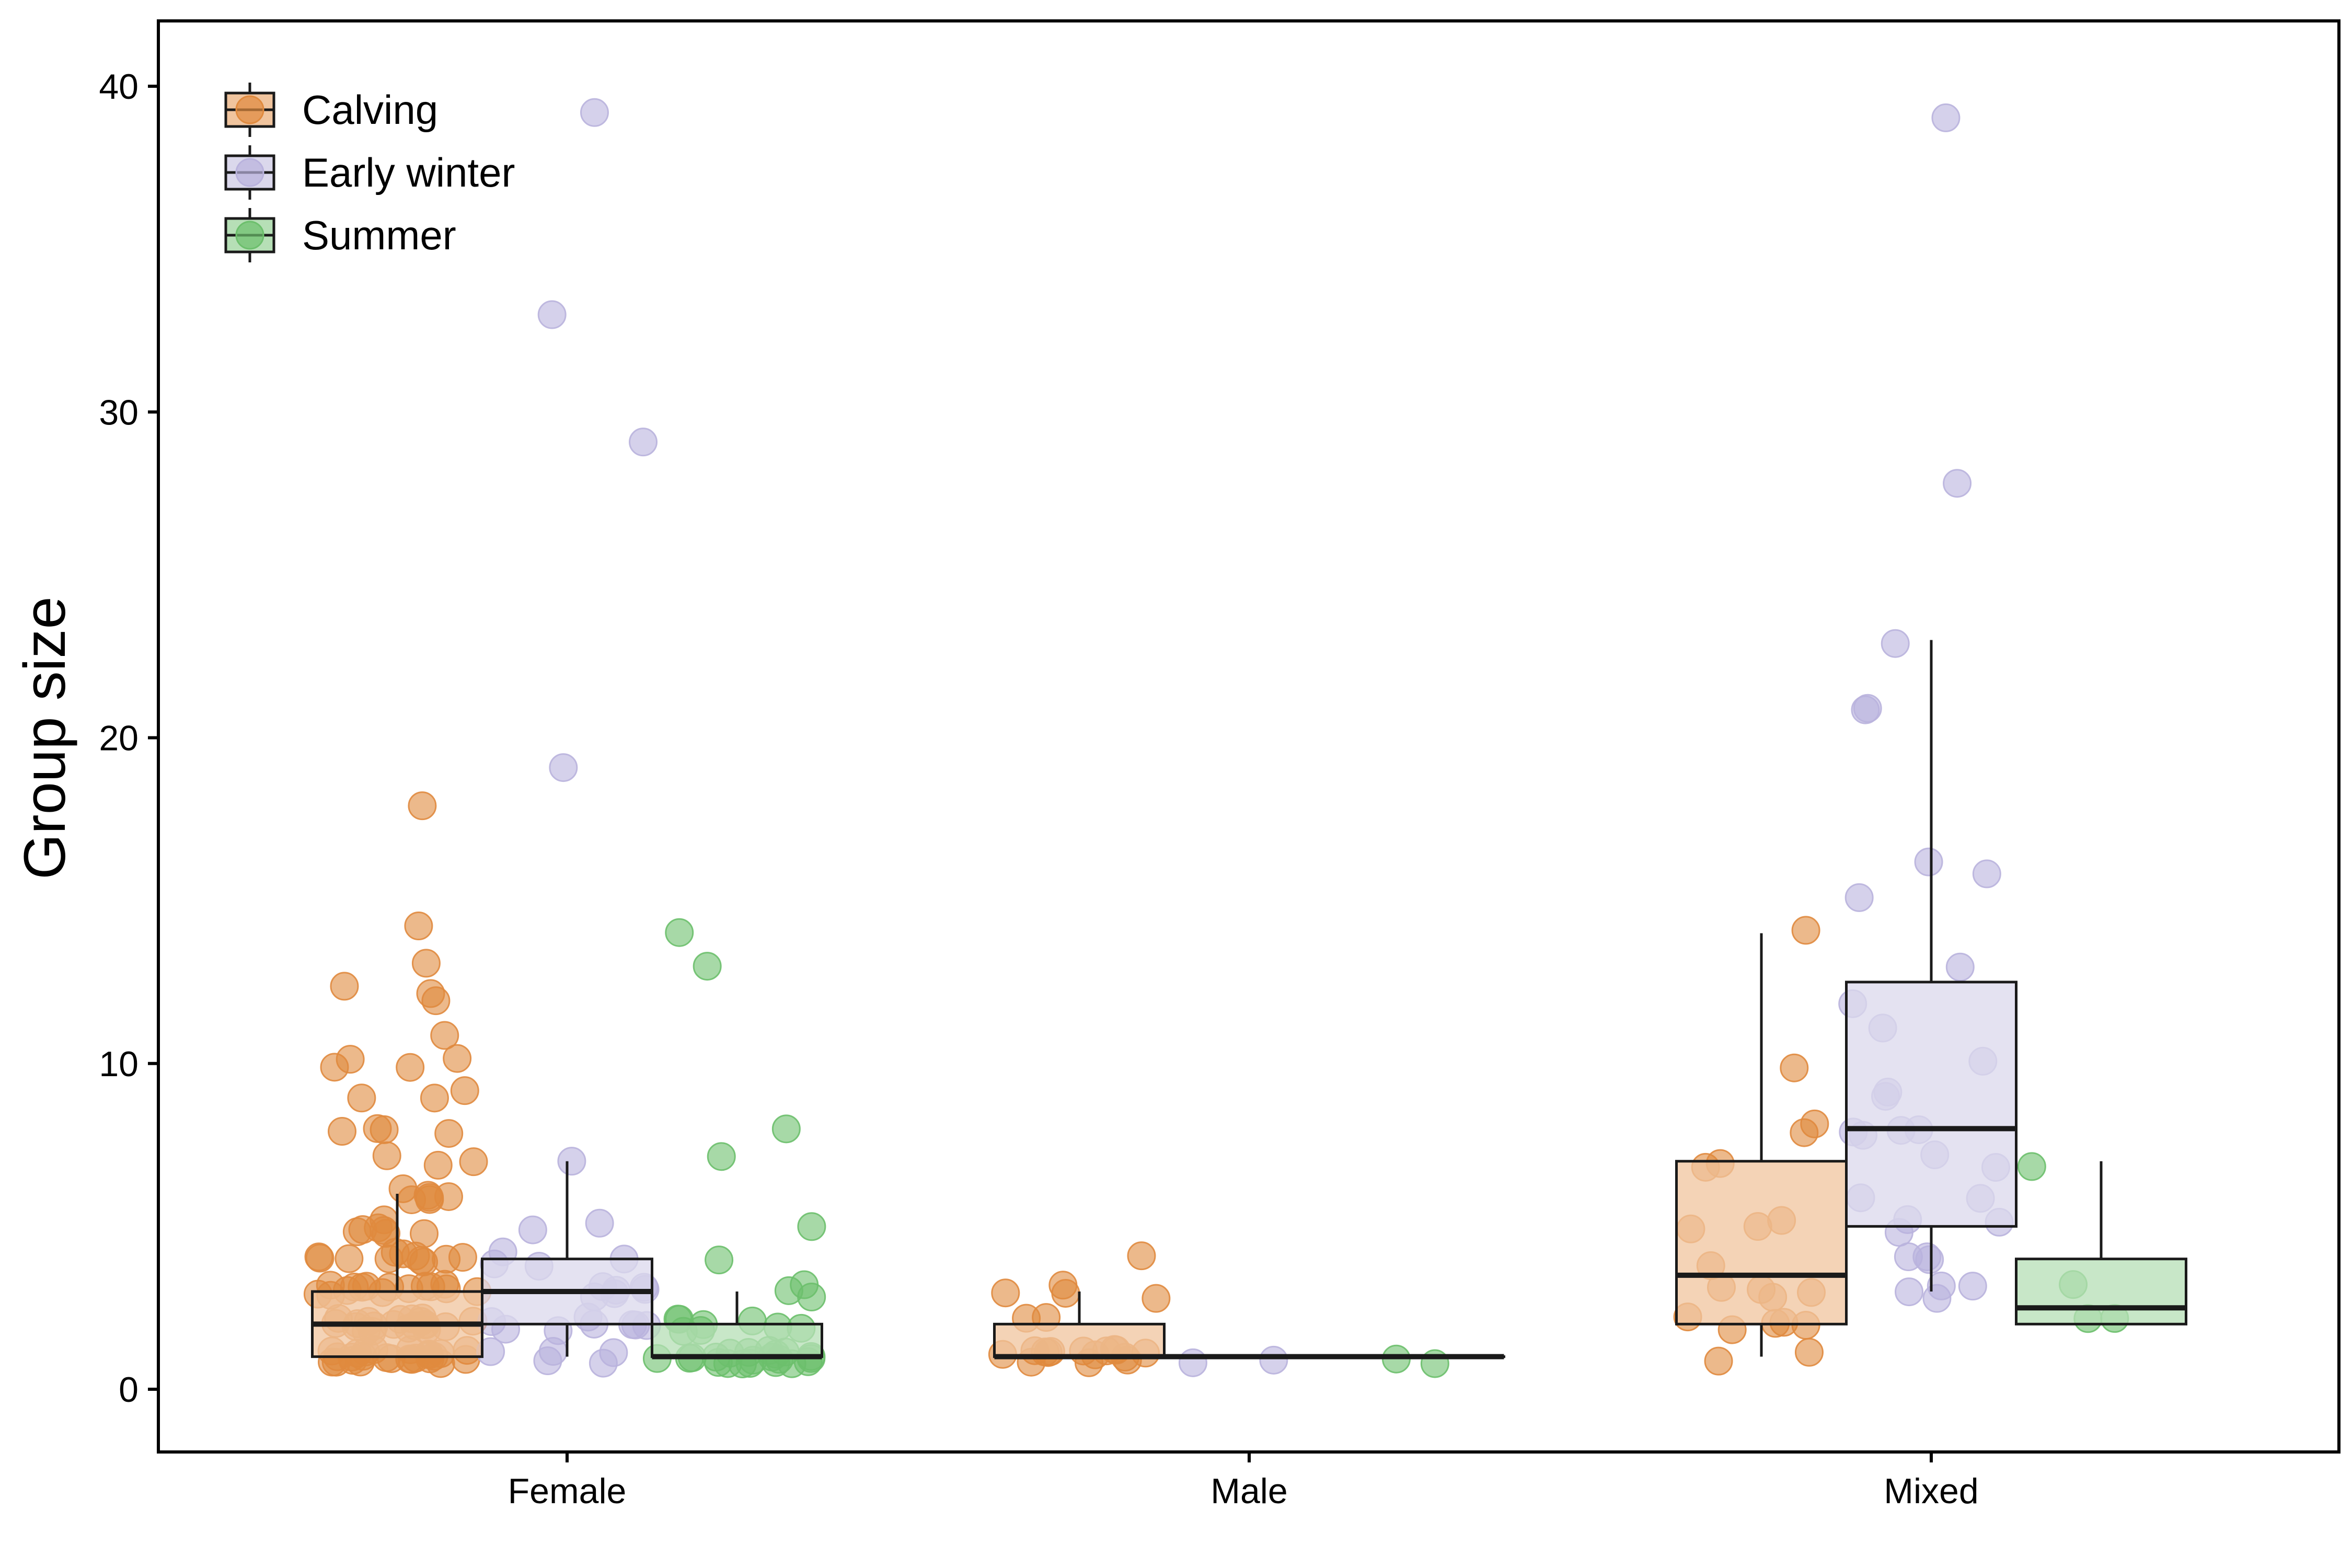  I want to click on legend-item-calving: Calving, so click(331, 110).